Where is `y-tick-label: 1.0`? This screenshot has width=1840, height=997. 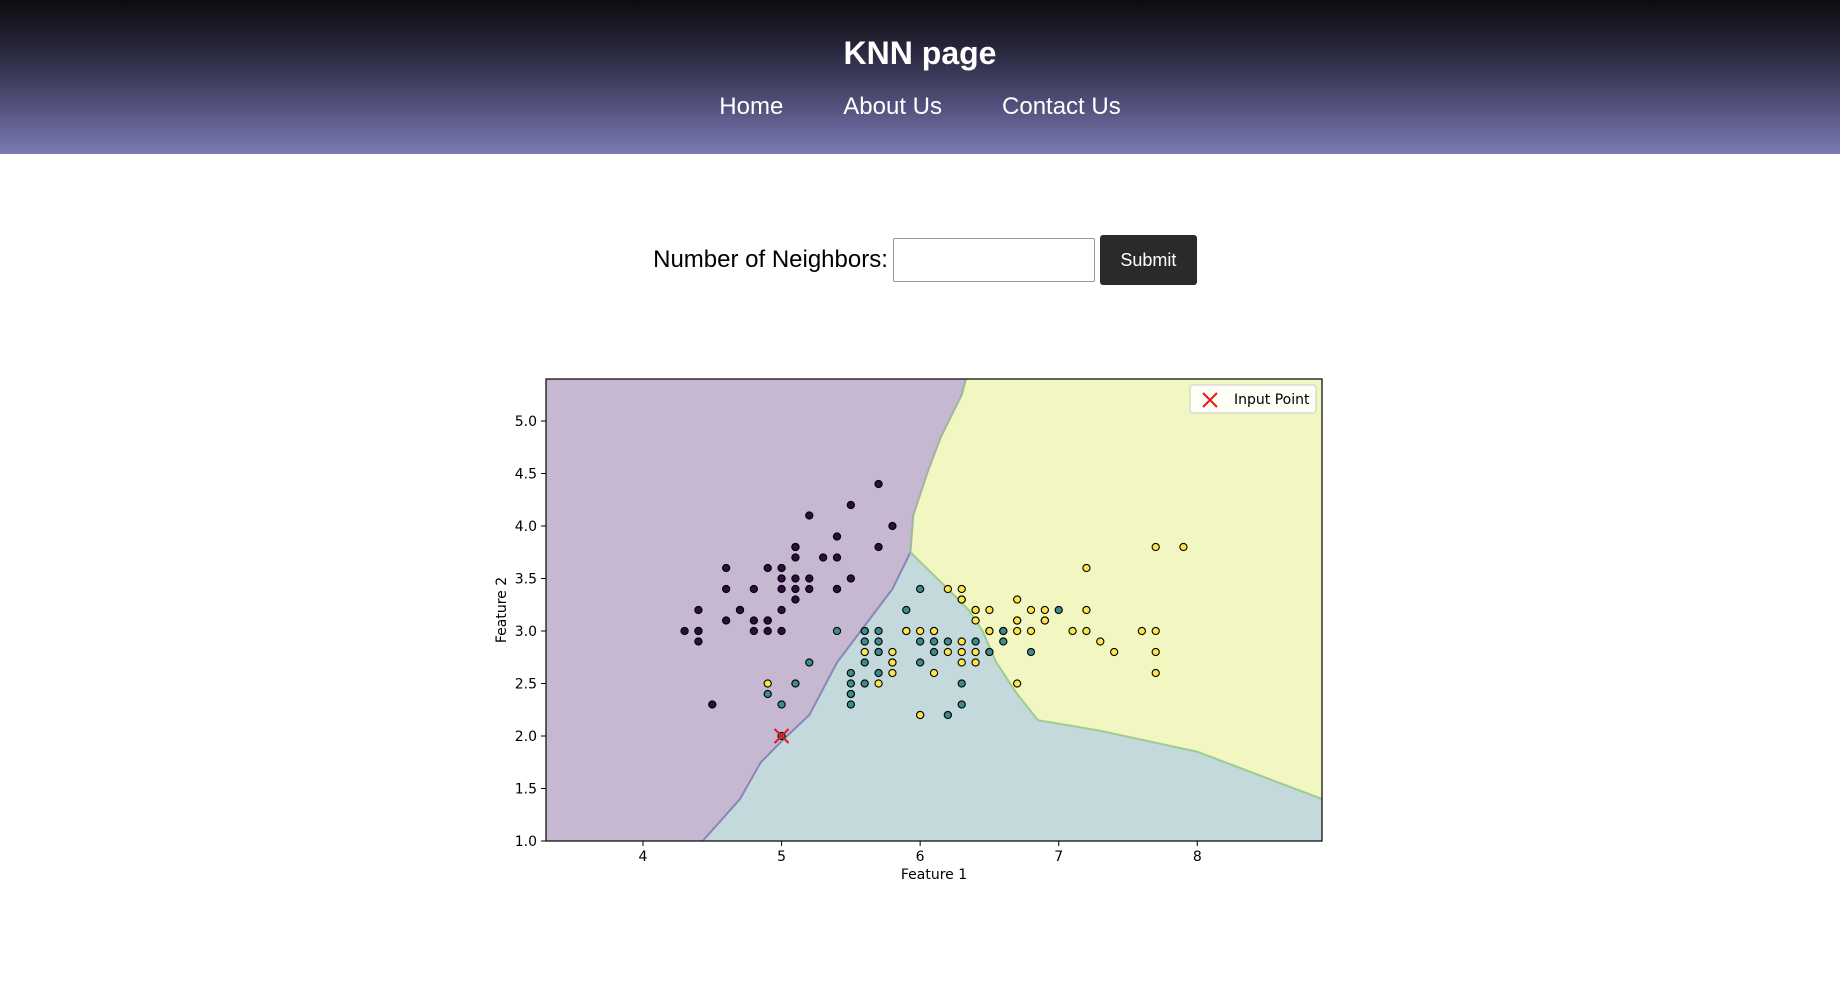 y-tick-label: 1.0 is located at coordinates (526, 842).